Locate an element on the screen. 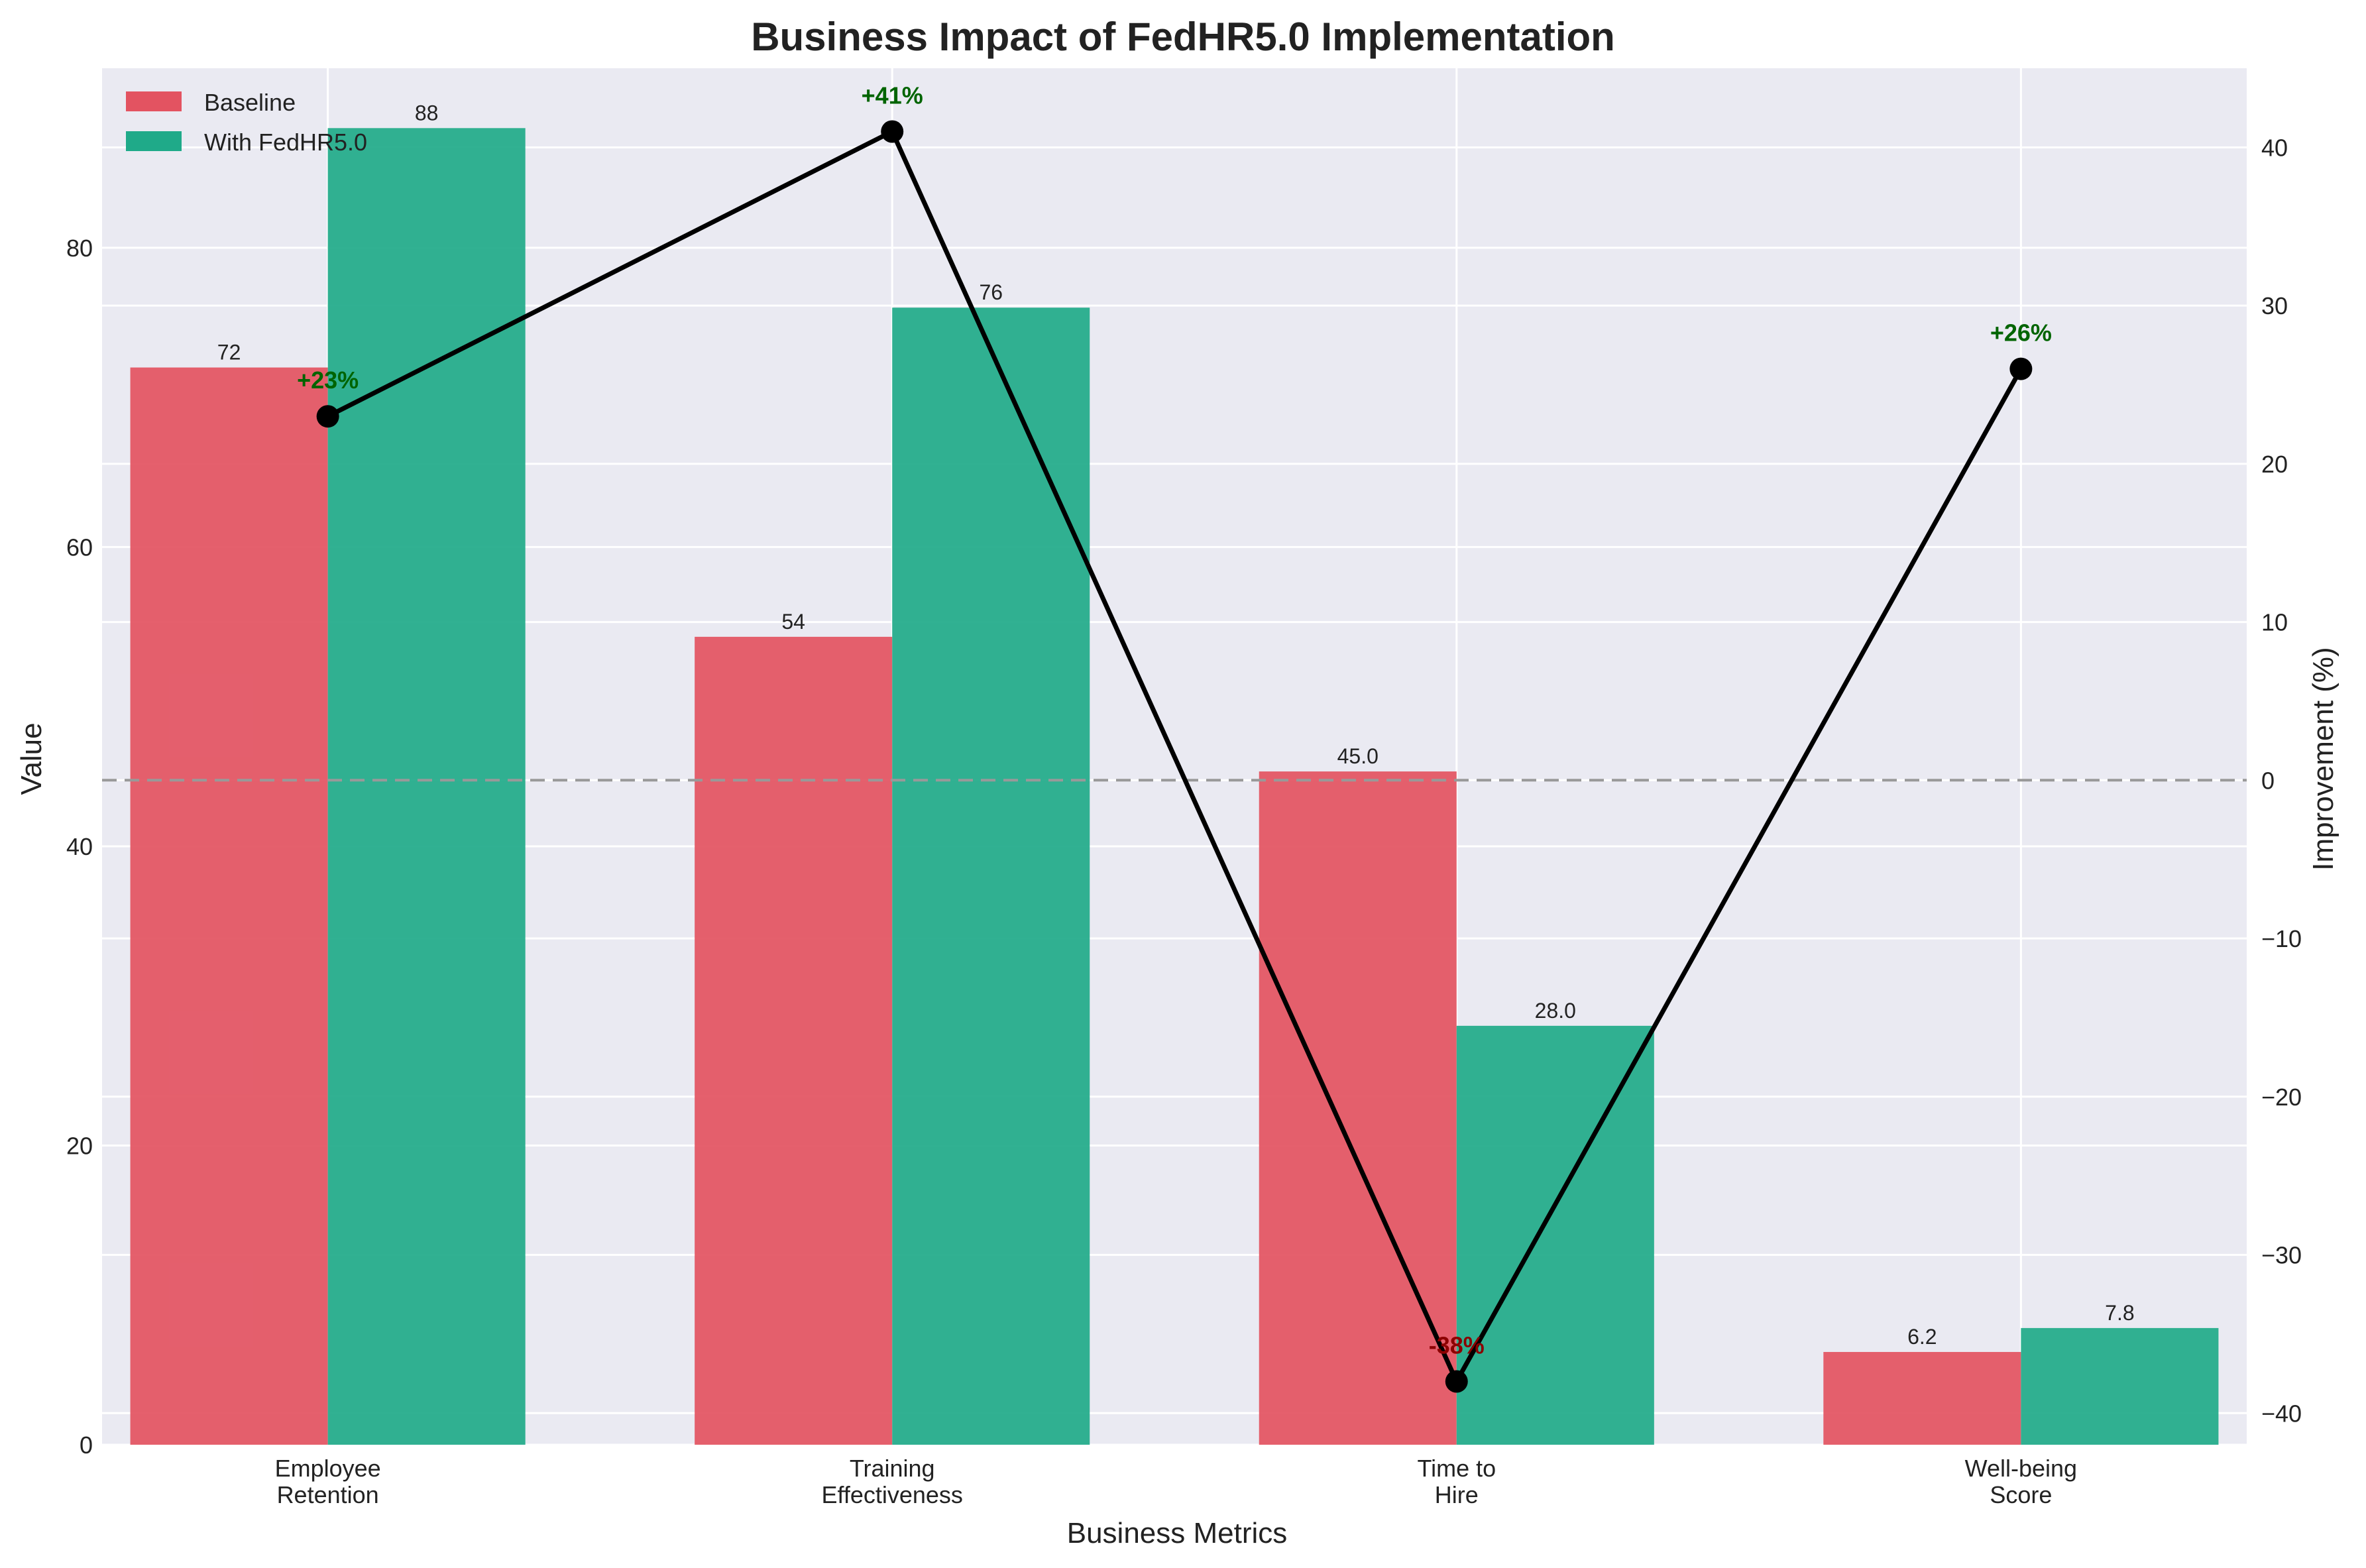 The width and height of the screenshot is (2366, 1568). y-axis-ticks: 0 20 40 60 80 is located at coordinates (79, 847).